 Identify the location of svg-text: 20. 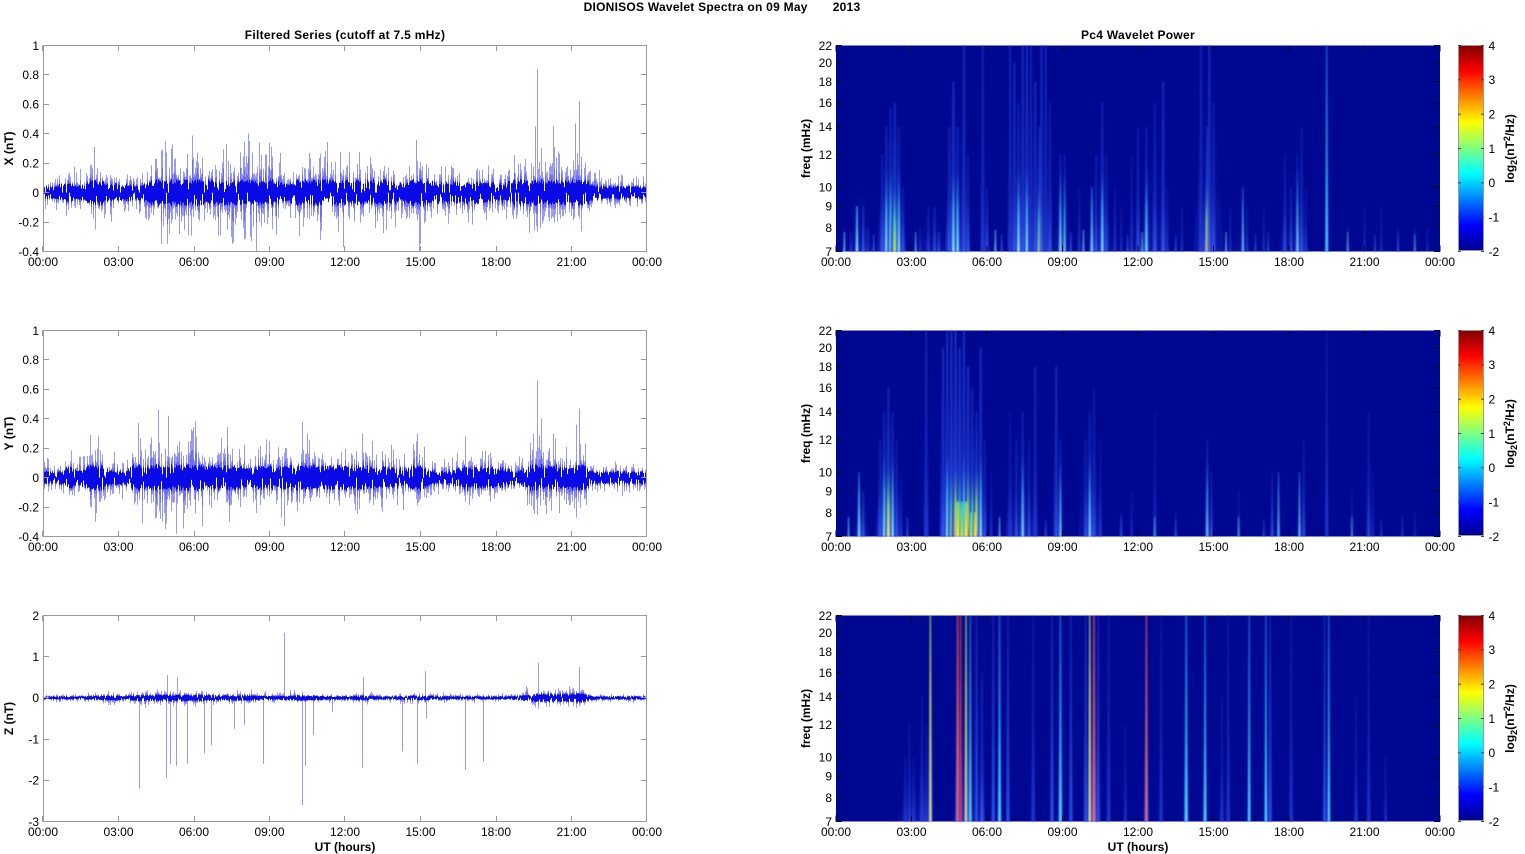
(826, 348).